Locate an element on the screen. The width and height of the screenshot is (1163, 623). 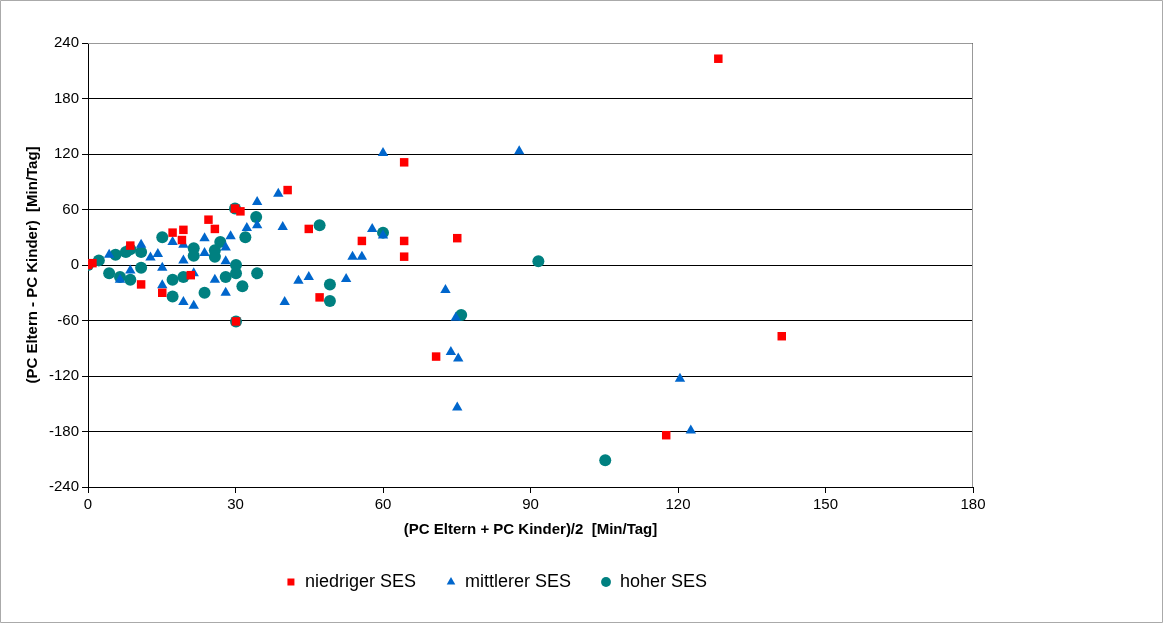
x-tick-label: 60 is located at coordinates (383, 504).